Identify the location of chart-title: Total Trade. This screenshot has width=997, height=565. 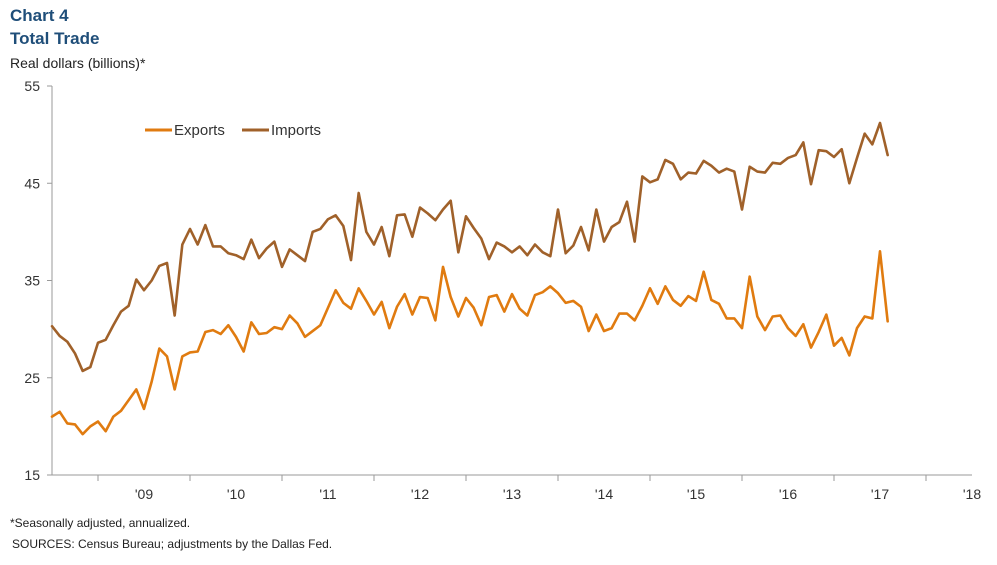
(55, 38).